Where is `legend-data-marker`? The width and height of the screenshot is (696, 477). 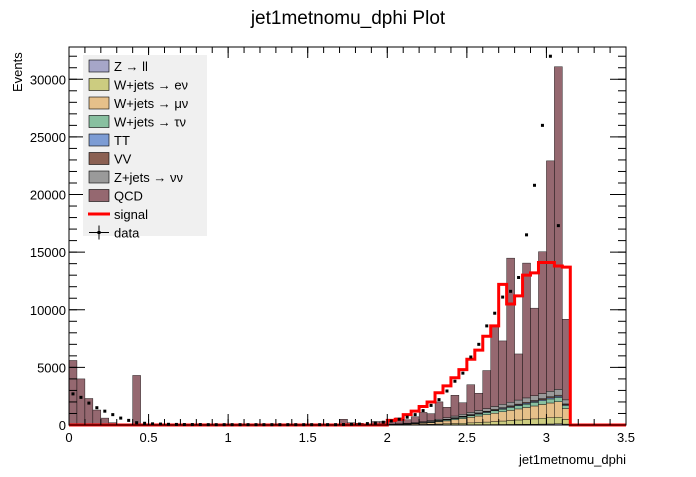
legend-data-marker is located at coordinates (99, 232).